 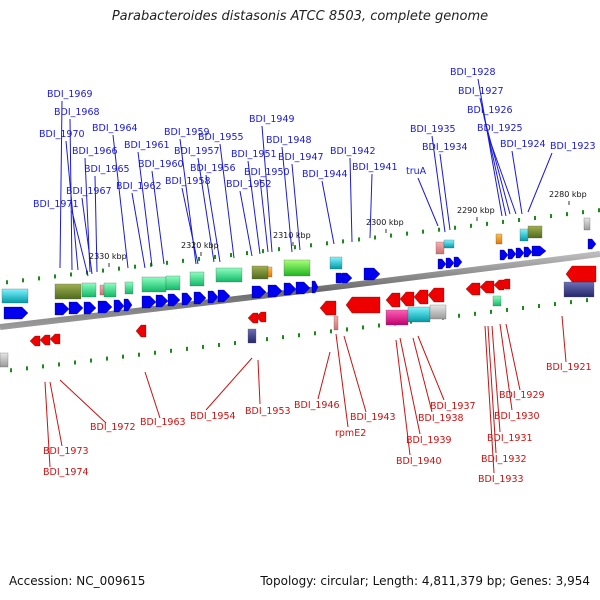 I want to click on forward-gene-label: BDI_1926, so click(x=490, y=110).